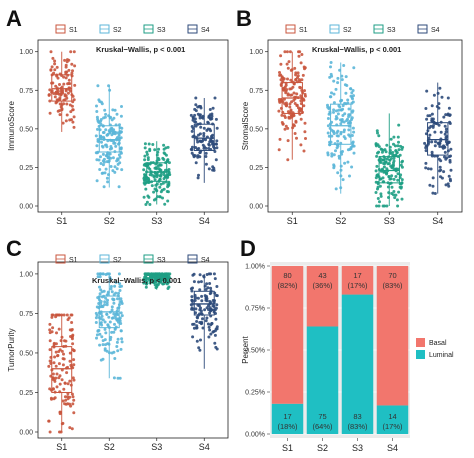 This screenshot has width=474, height=458. I want to click on legend-swatch-basal, so click(420, 342).